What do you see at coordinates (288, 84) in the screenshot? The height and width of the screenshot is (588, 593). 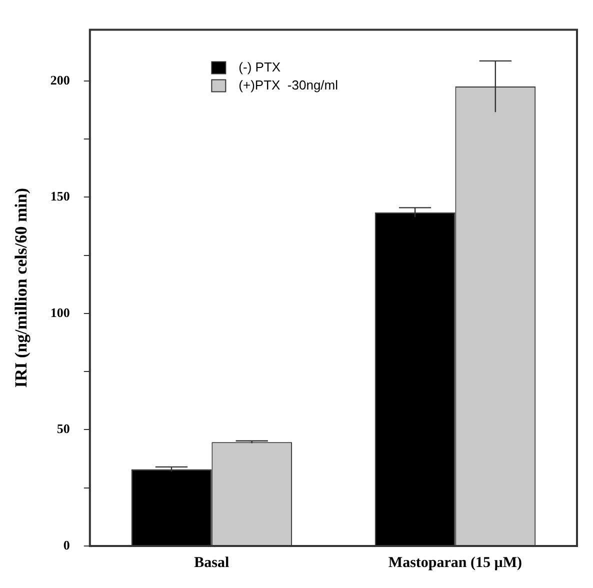 I see `legend-label: (+)PTX -30ng/ml` at bounding box center [288, 84].